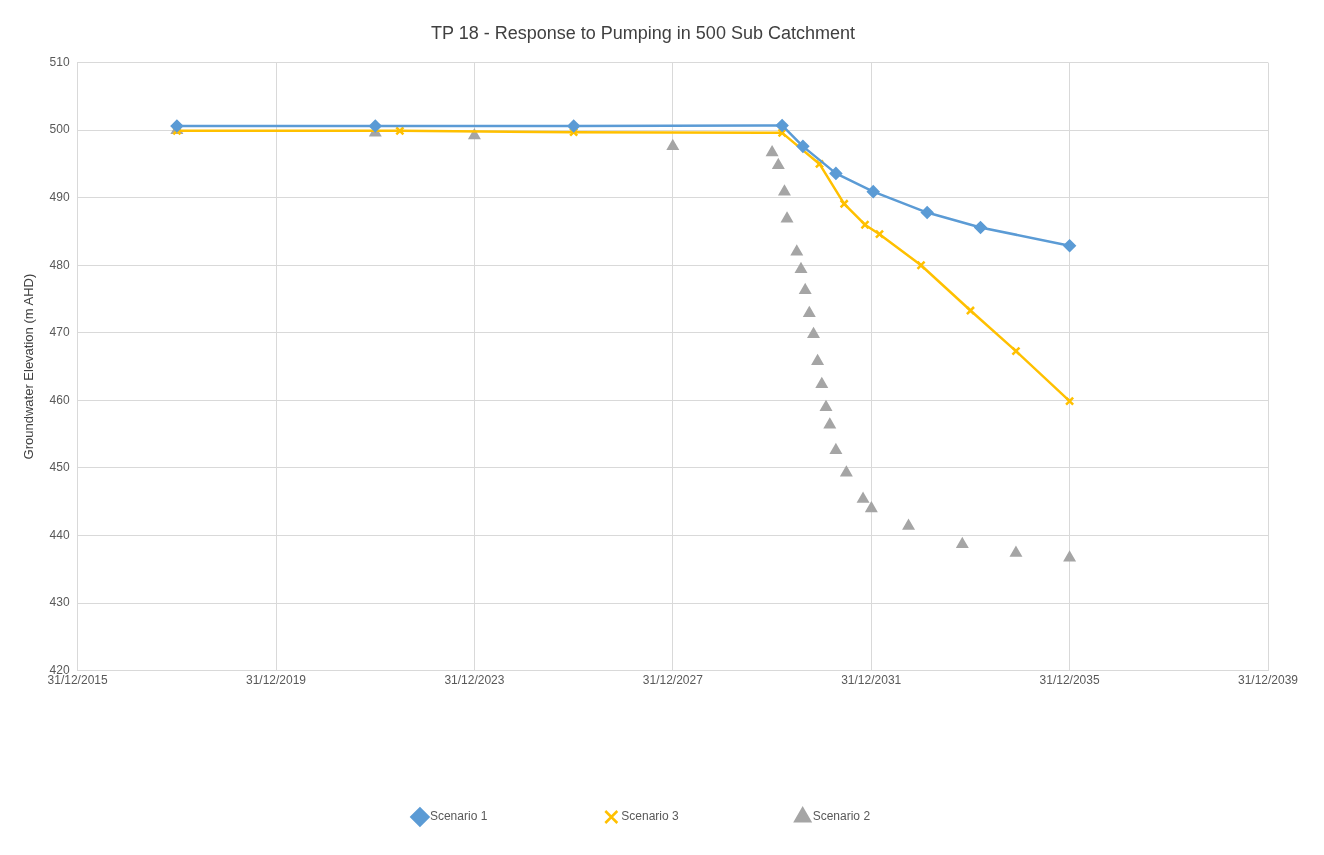 Image resolution: width=1324 pixels, height=855 pixels. I want to click on y-tick-label: 480, so click(59, 264).